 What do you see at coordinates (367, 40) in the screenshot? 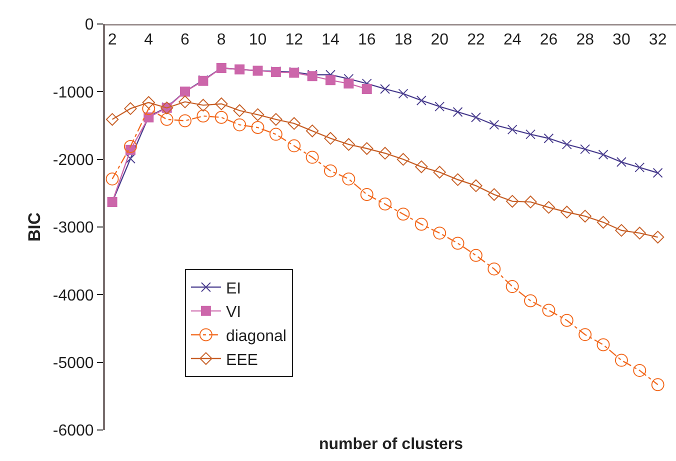
I see `x-tick-label: 16` at bounding box center [367, 40].